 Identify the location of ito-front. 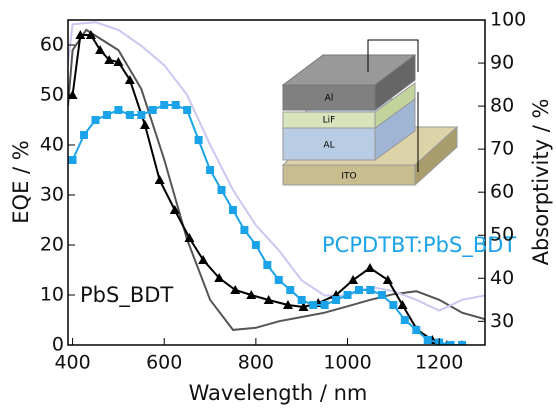
(349, 175).